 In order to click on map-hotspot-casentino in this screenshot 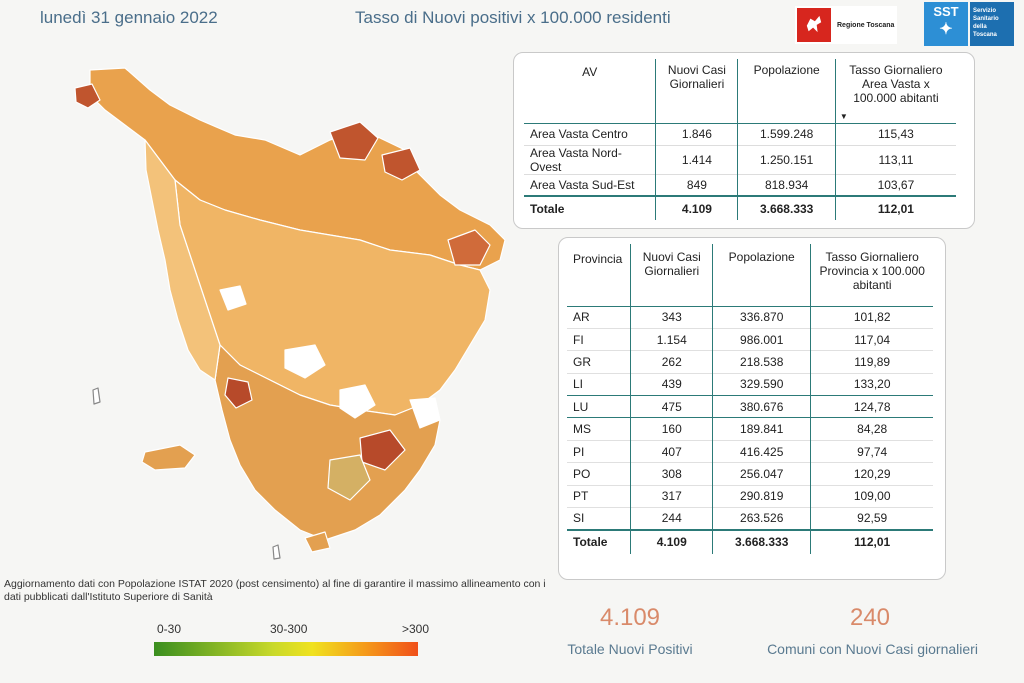, I will do `click(401, 164)`.